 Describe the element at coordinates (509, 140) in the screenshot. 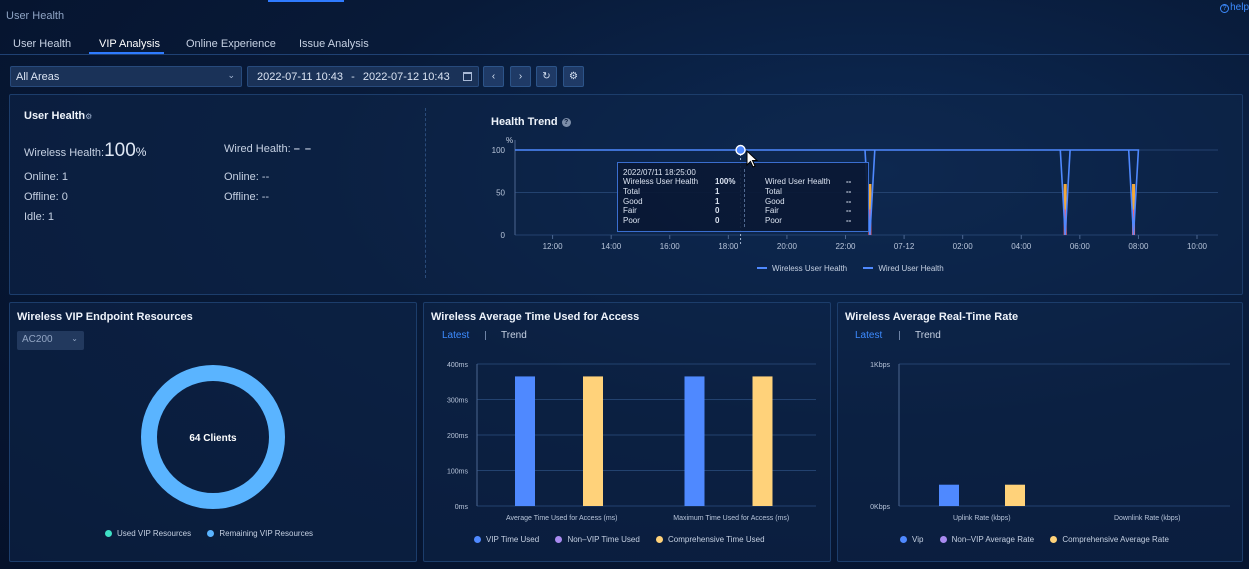

I see `y-axis-unit: %` at that location.